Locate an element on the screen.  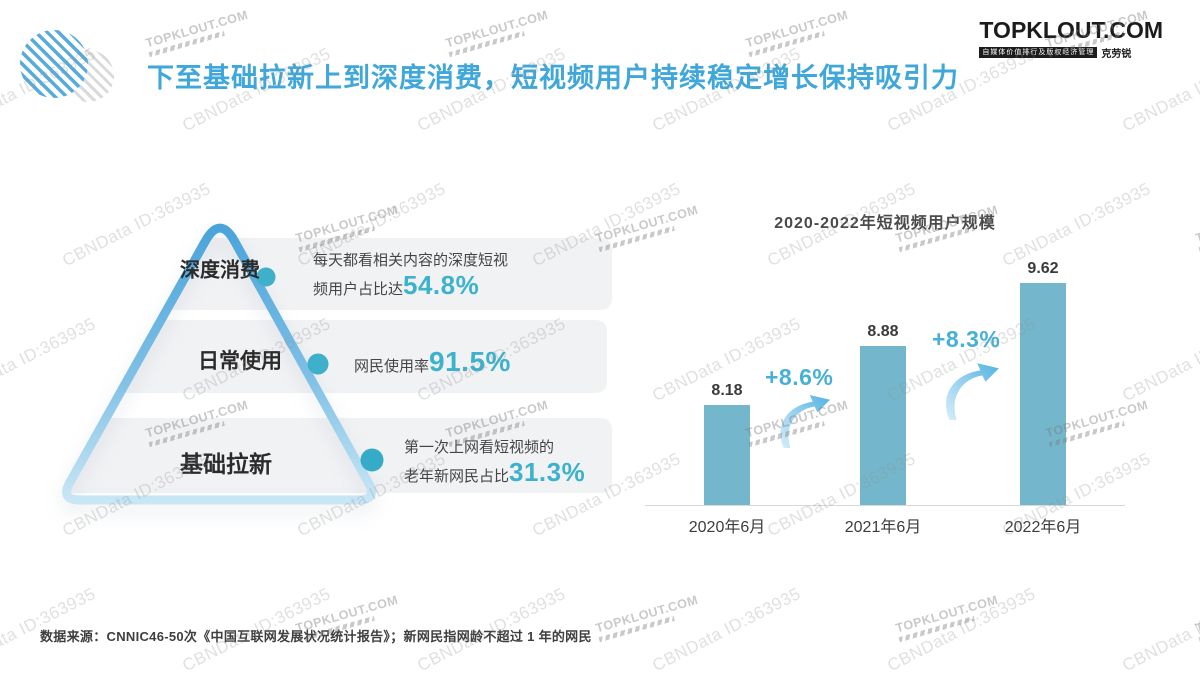
triangle-outline is located at coordinates (219, 364).